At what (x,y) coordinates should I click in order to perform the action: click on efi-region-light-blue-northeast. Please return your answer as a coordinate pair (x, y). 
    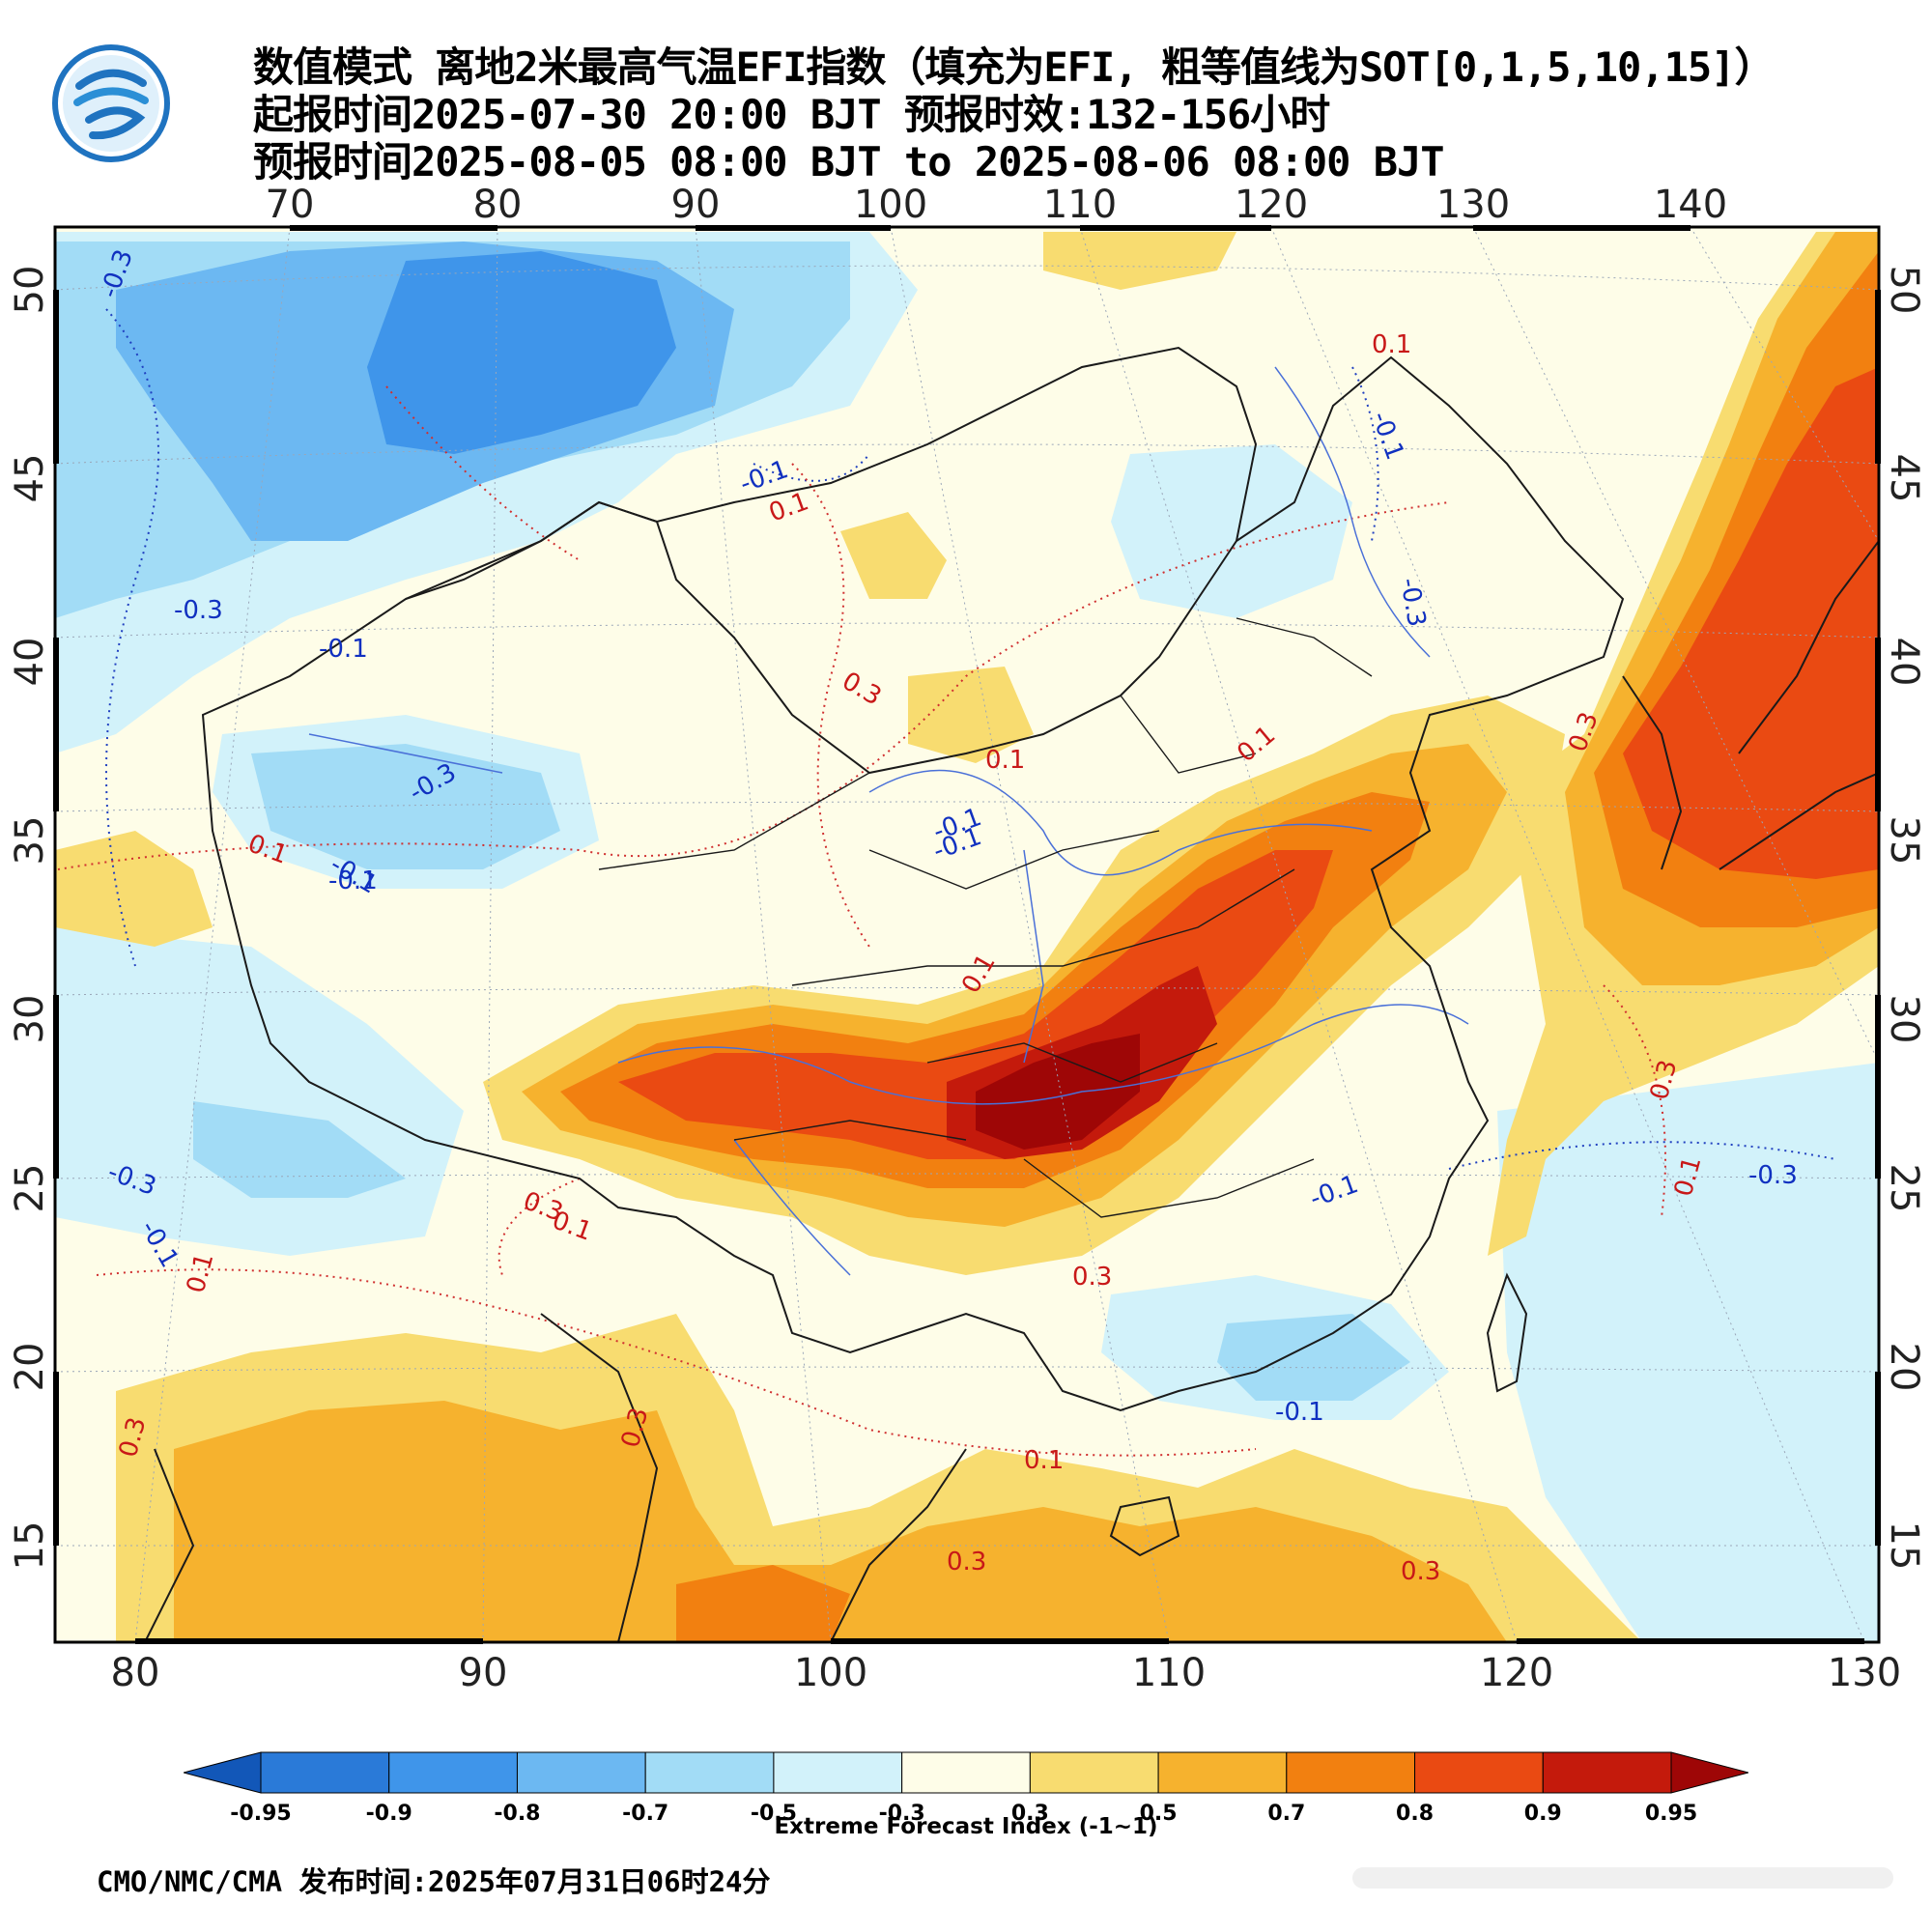
    Looking at the image, I should click on (1231, 531).